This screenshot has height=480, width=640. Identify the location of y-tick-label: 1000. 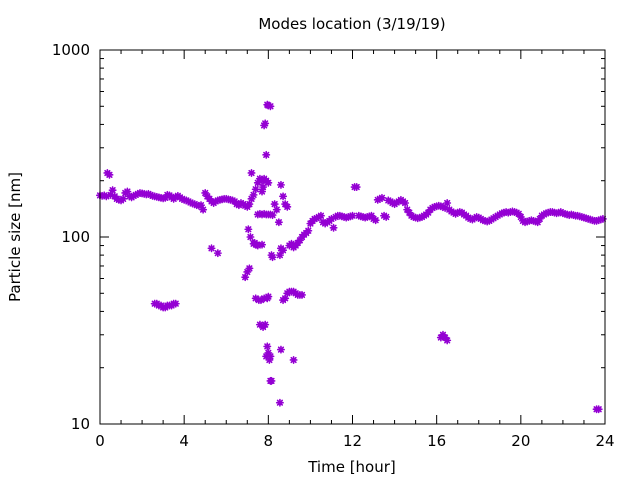
(71, 50).